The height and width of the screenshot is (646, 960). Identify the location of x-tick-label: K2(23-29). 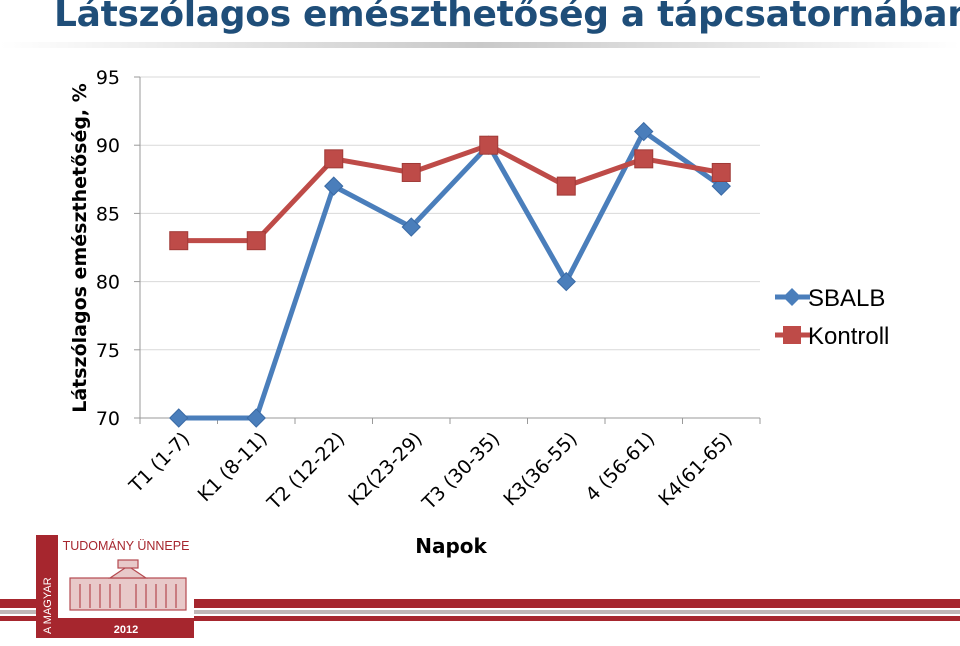
(385, 469).